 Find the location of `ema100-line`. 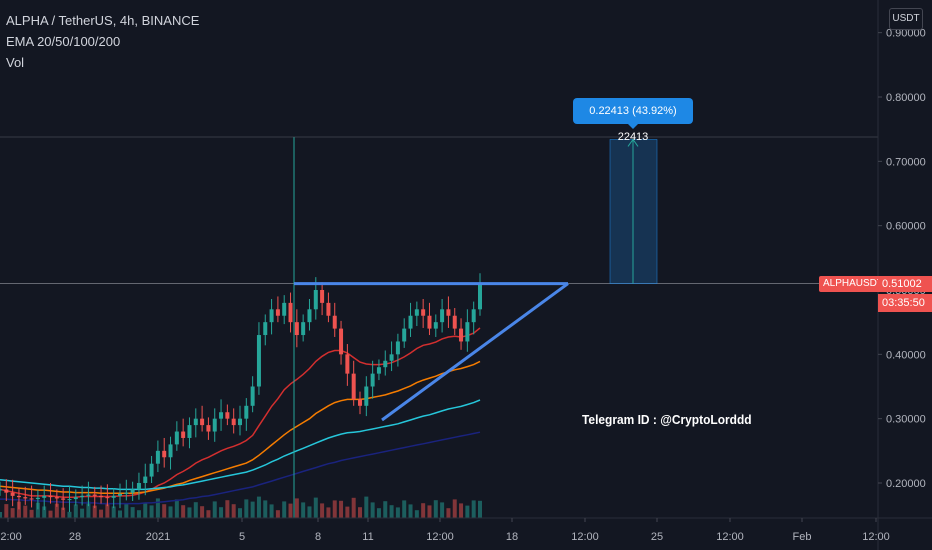

ema100-line is located at coordinates (240, 445).